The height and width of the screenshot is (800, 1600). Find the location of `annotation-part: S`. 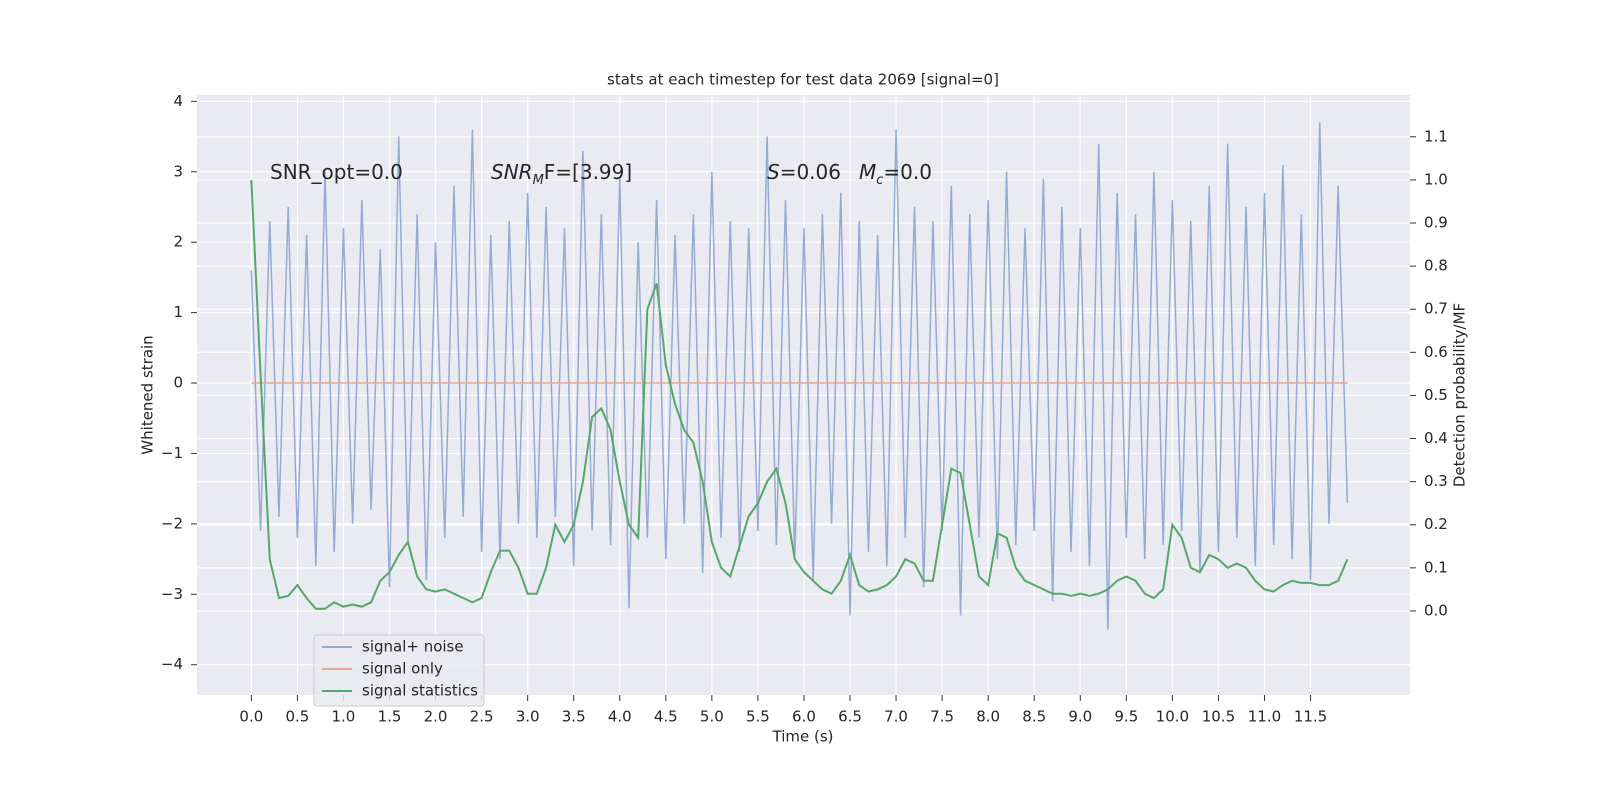

annotation-part: S is located at coordinates (773, 172).